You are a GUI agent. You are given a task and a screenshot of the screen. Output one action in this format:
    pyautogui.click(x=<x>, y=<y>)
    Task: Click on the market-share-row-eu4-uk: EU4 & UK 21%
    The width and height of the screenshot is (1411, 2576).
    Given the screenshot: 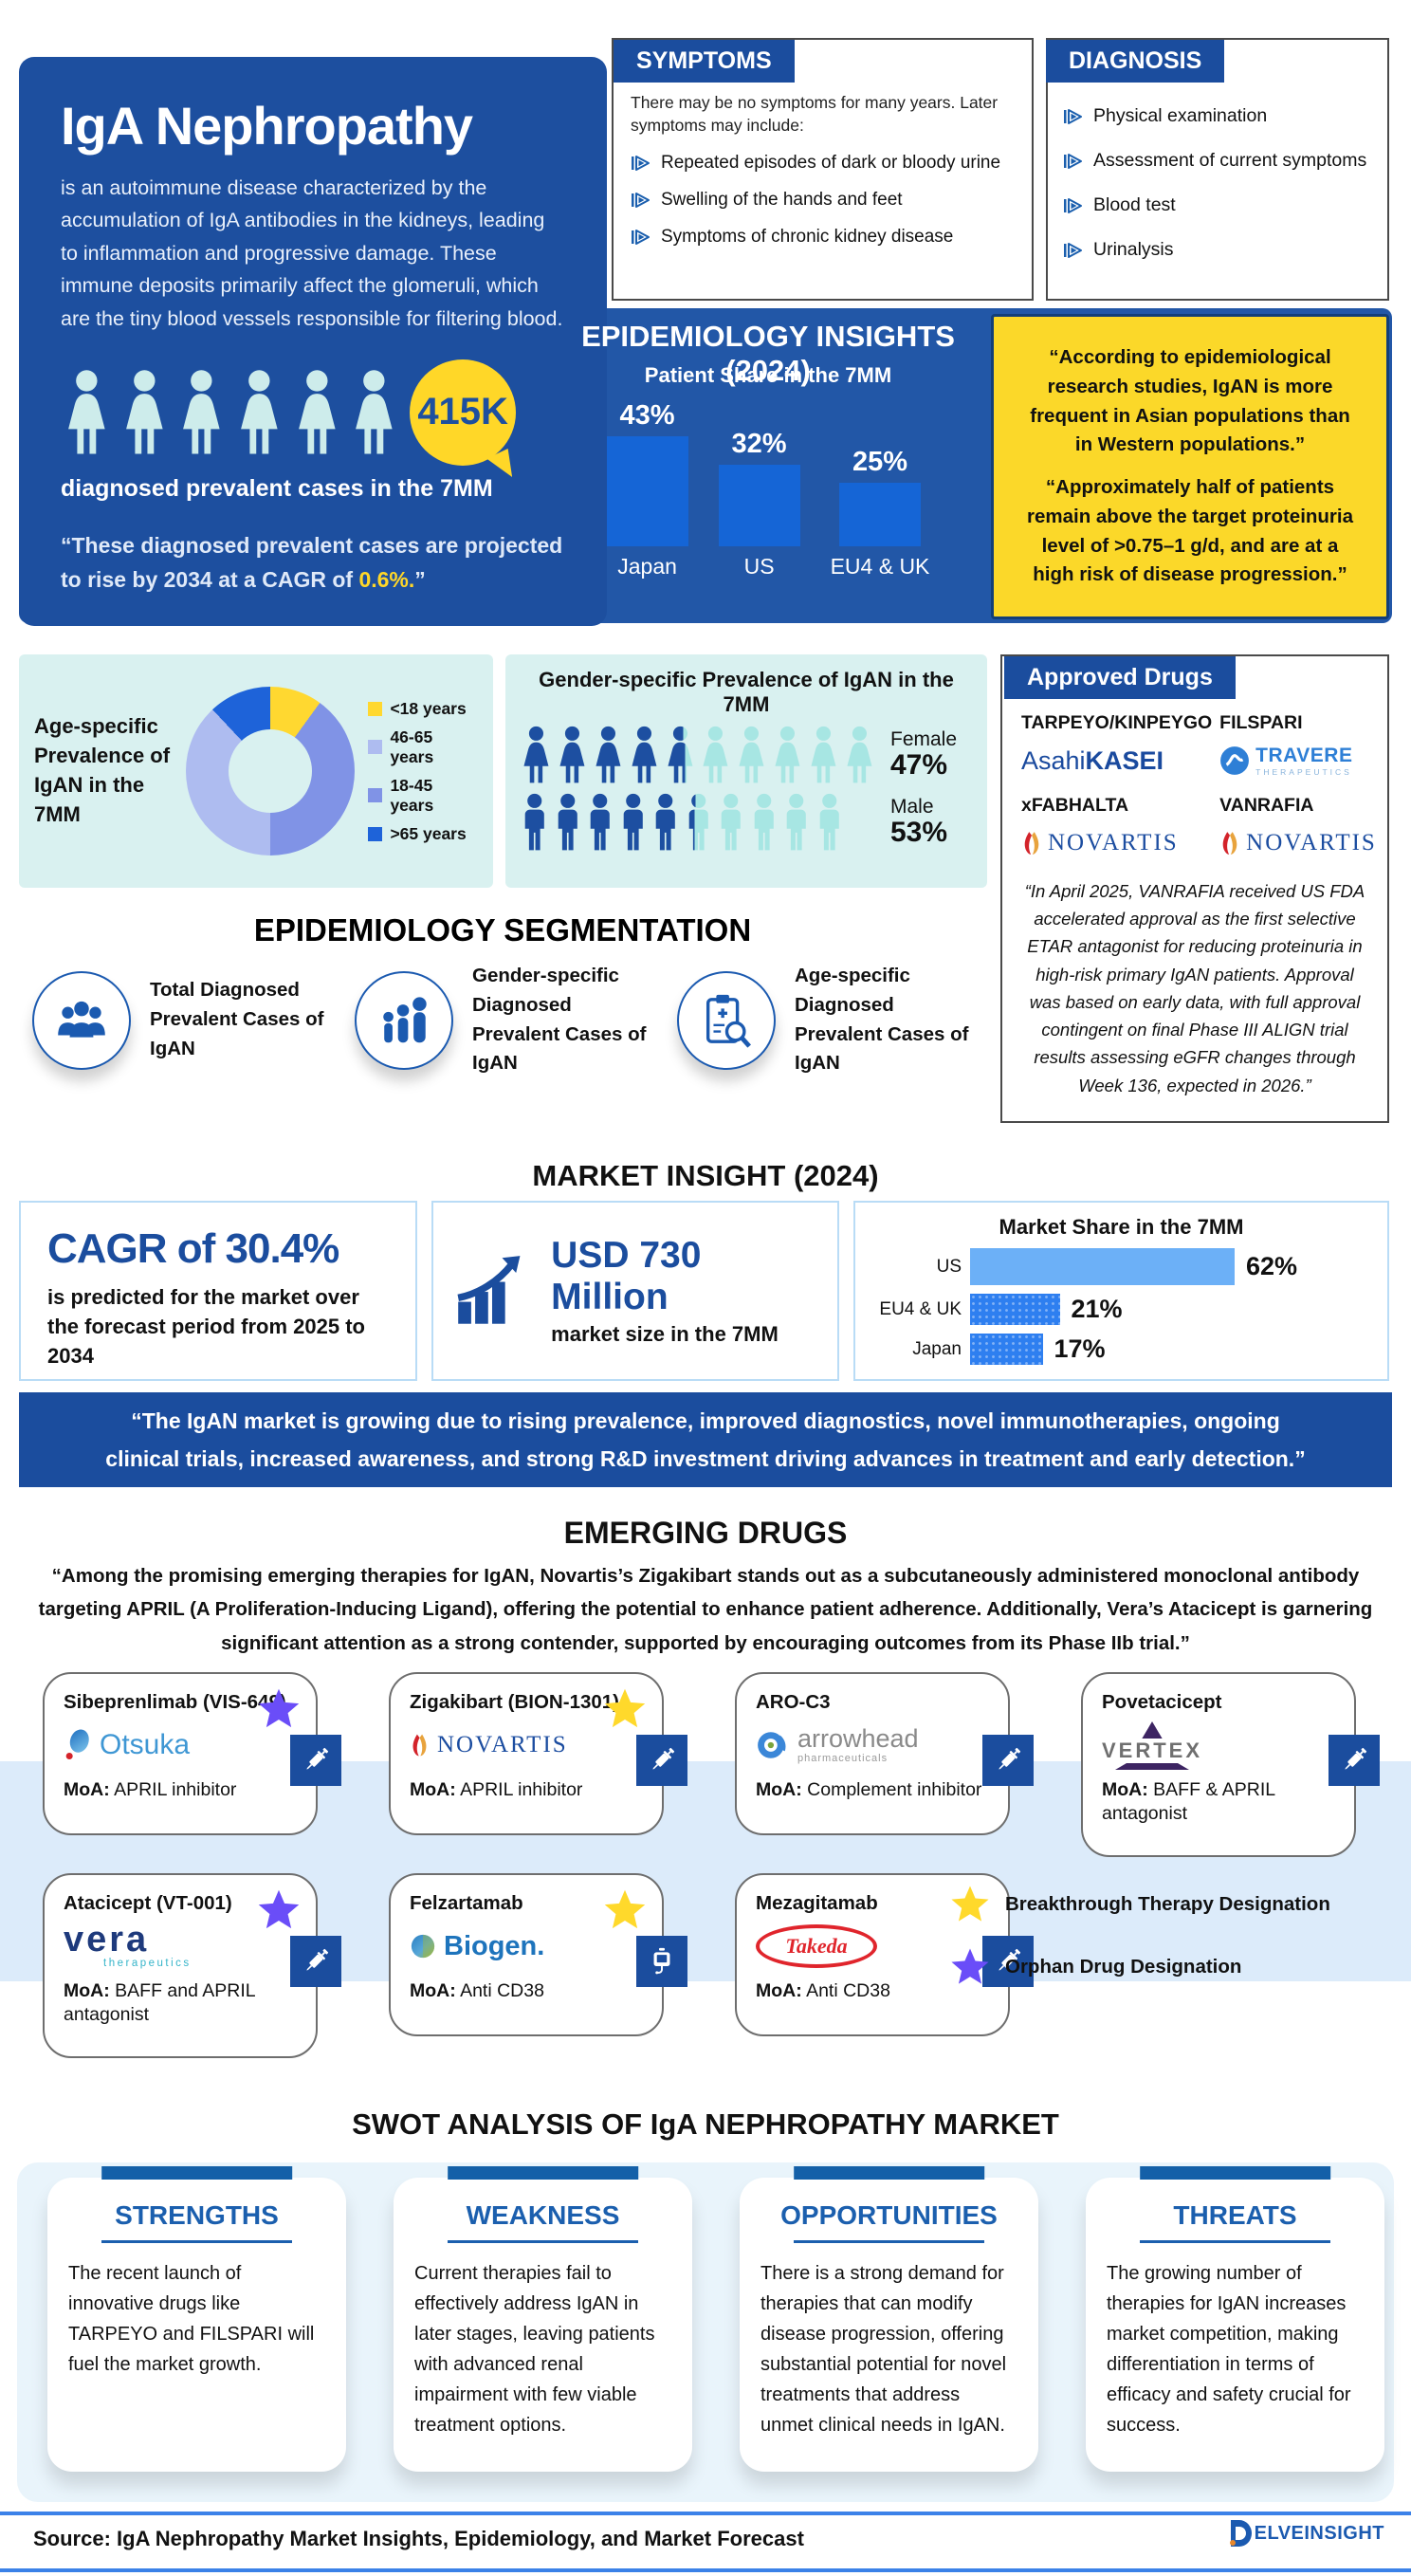 What is the action you would take?
    pyautogui.click(x=1001, y=1309)
    